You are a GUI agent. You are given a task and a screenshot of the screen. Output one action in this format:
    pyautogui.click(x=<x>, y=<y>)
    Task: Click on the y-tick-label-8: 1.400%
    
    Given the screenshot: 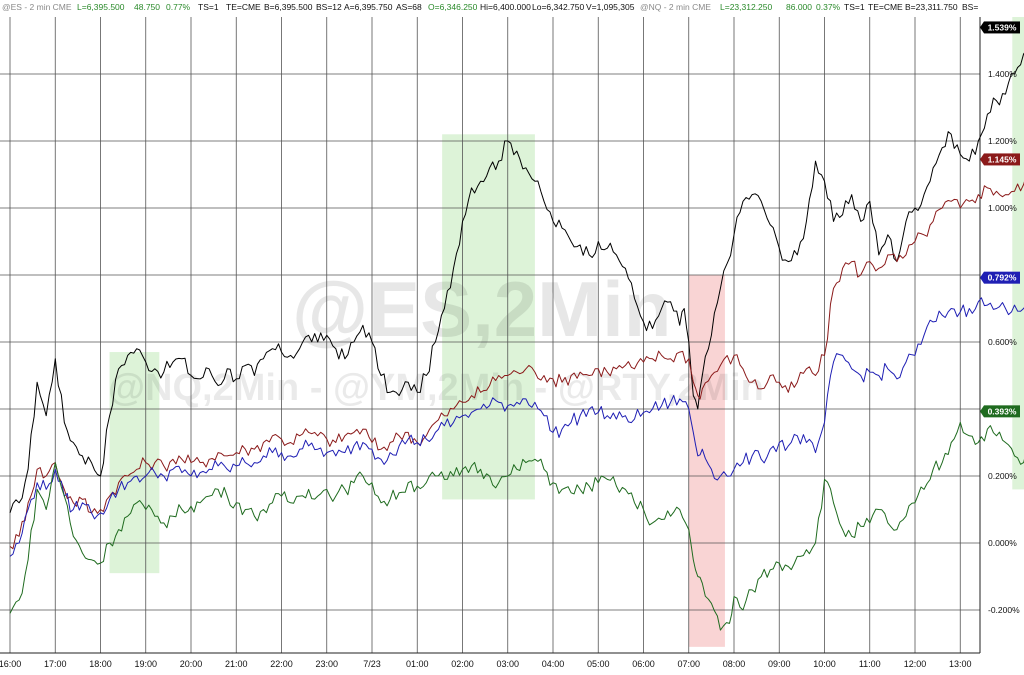 What is the action you would take?
    pyautogui.click(x=1002, y=74)
    